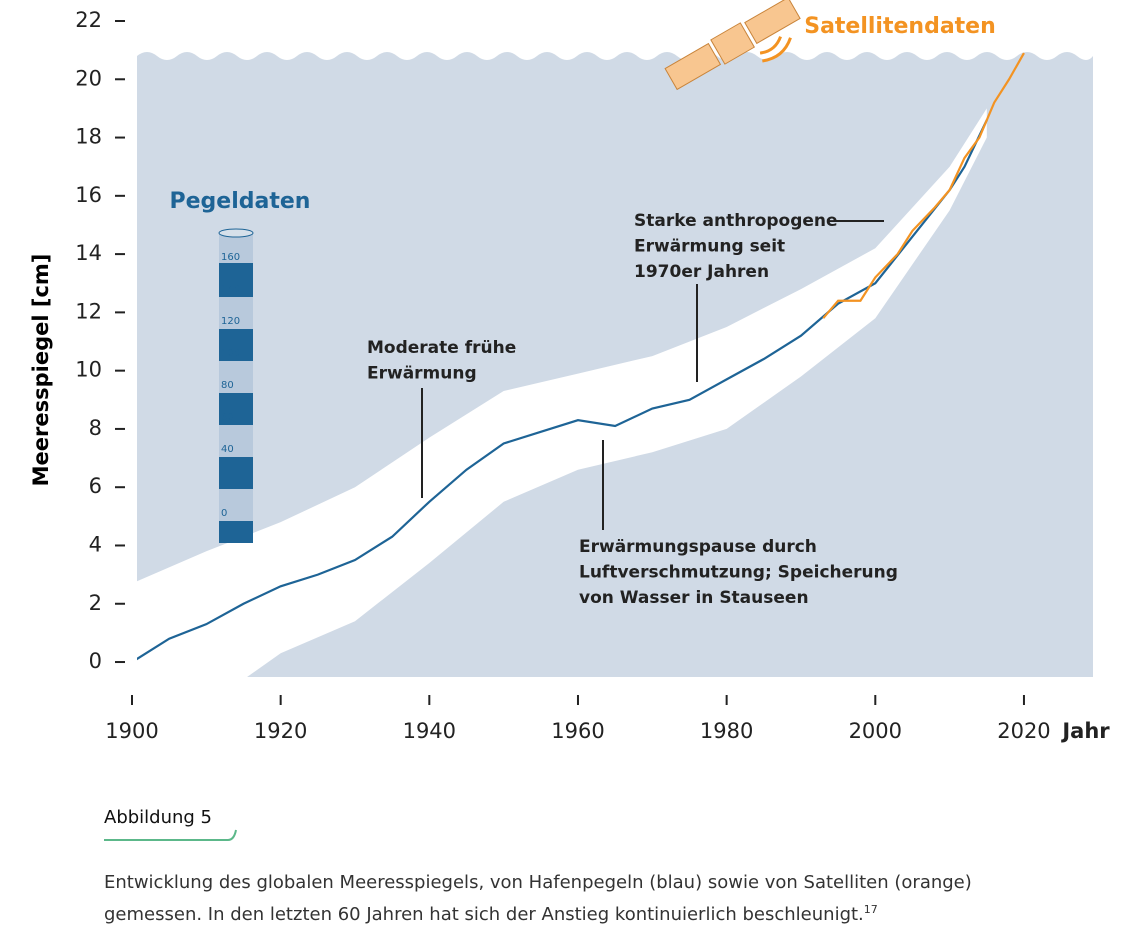 This screenshot has width=1131, height=939. I want to click on gauge, so click(236, 385).